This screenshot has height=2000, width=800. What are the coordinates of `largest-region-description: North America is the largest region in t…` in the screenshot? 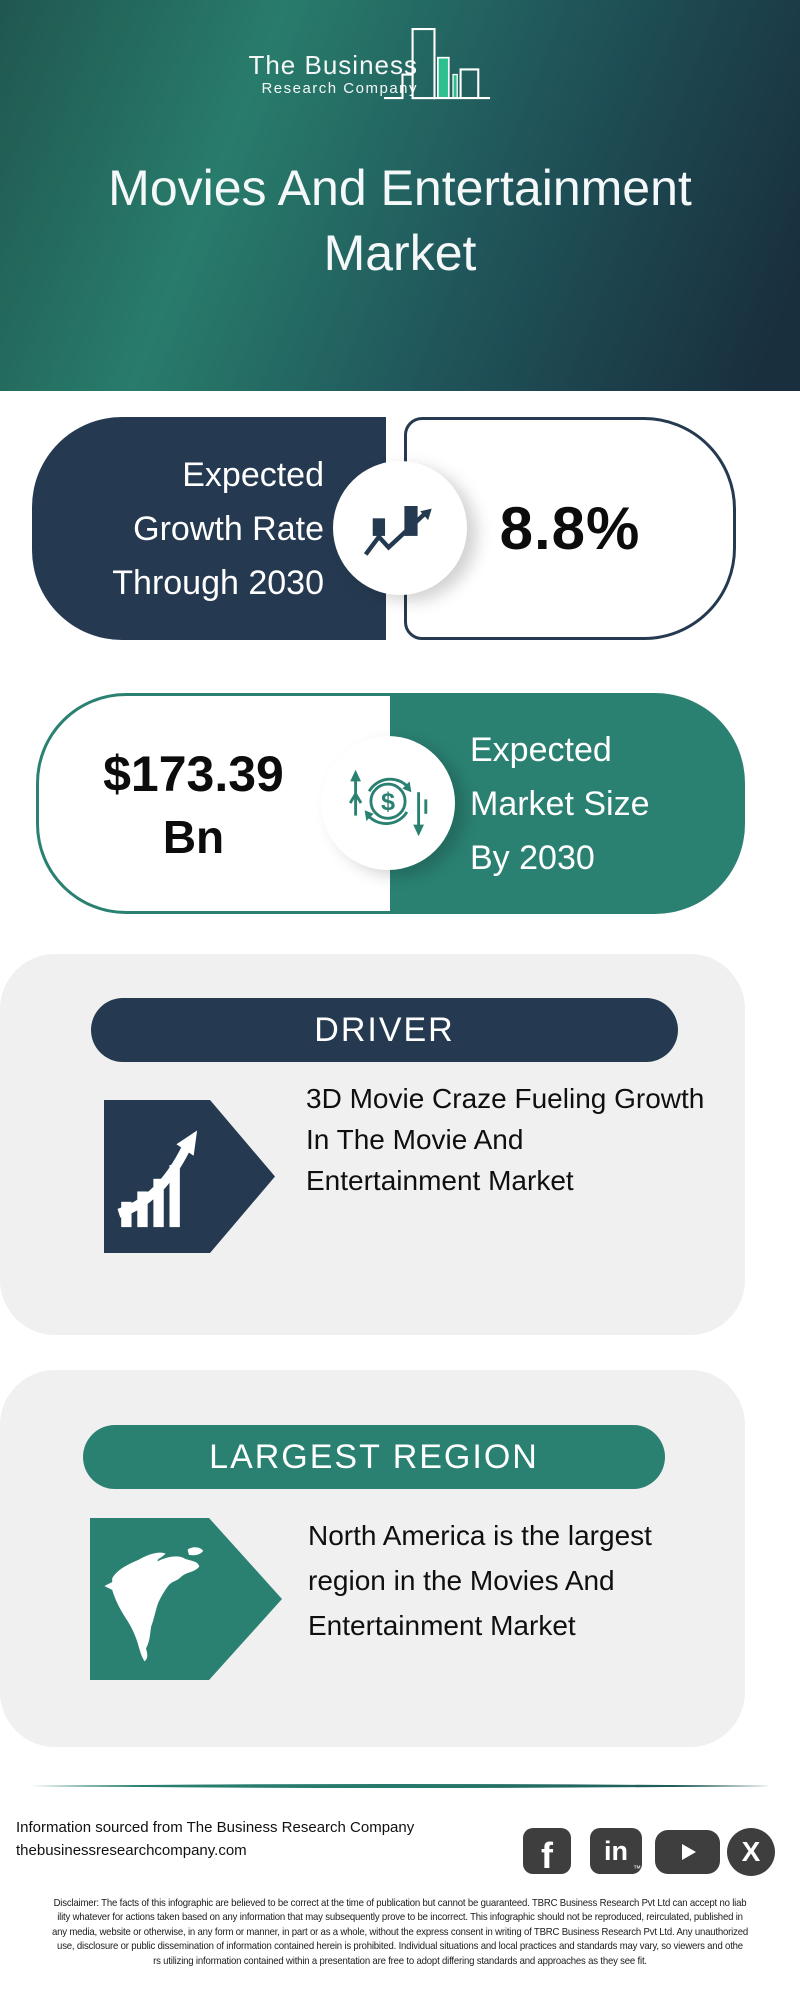 It's located at (480, 1580).